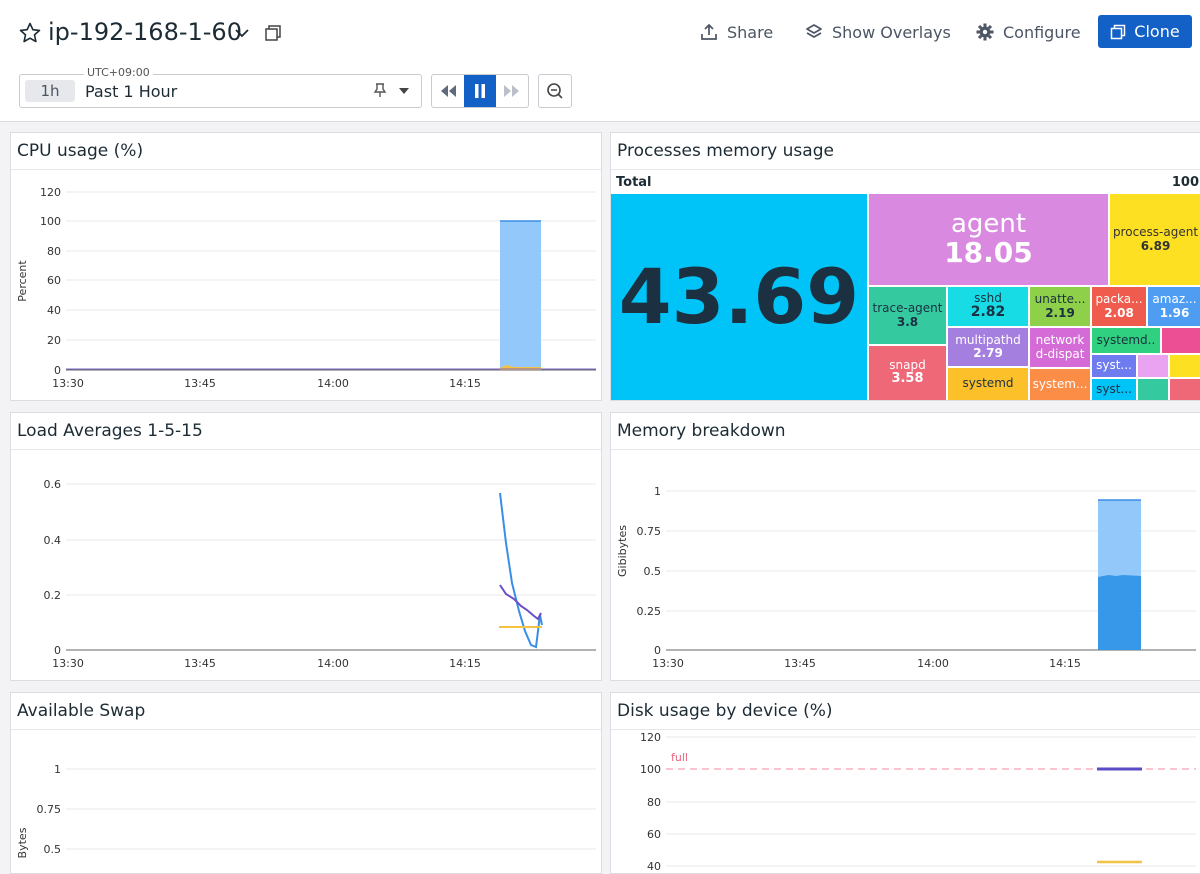  I want to click on treemap-cell-name: network d-dispat, so click(1060, 347).